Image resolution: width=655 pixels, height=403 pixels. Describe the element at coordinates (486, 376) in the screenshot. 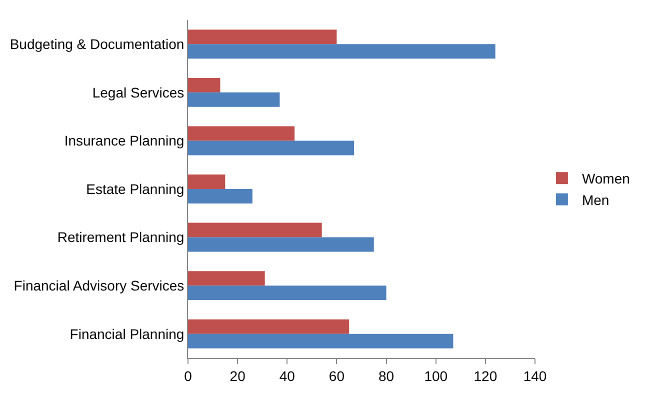

I see `x-tick-label: 120` at that location.